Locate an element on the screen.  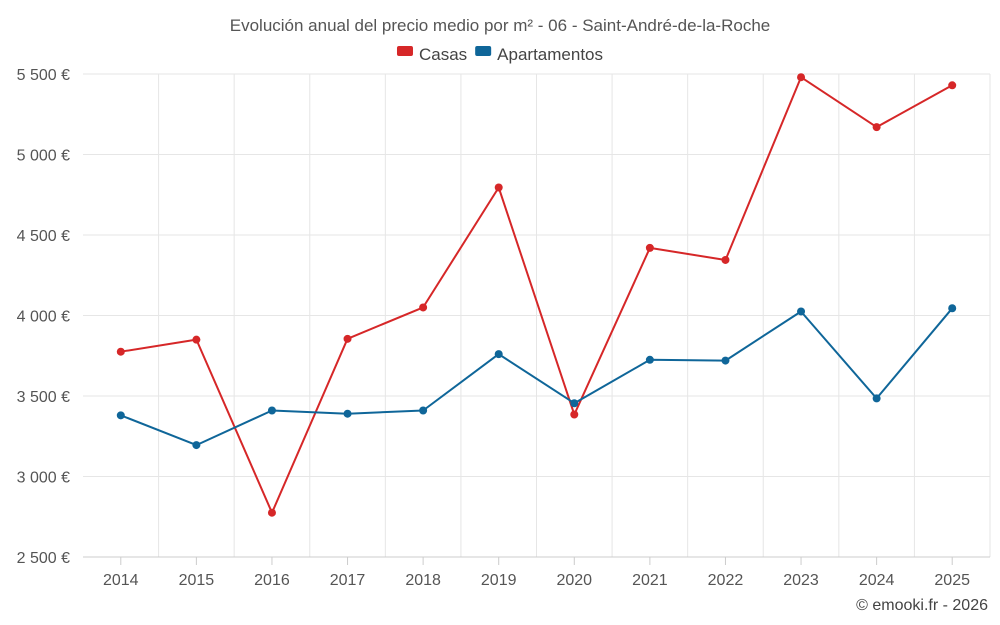
x-tick-label: 2023 is located at coordinates (801, 580).